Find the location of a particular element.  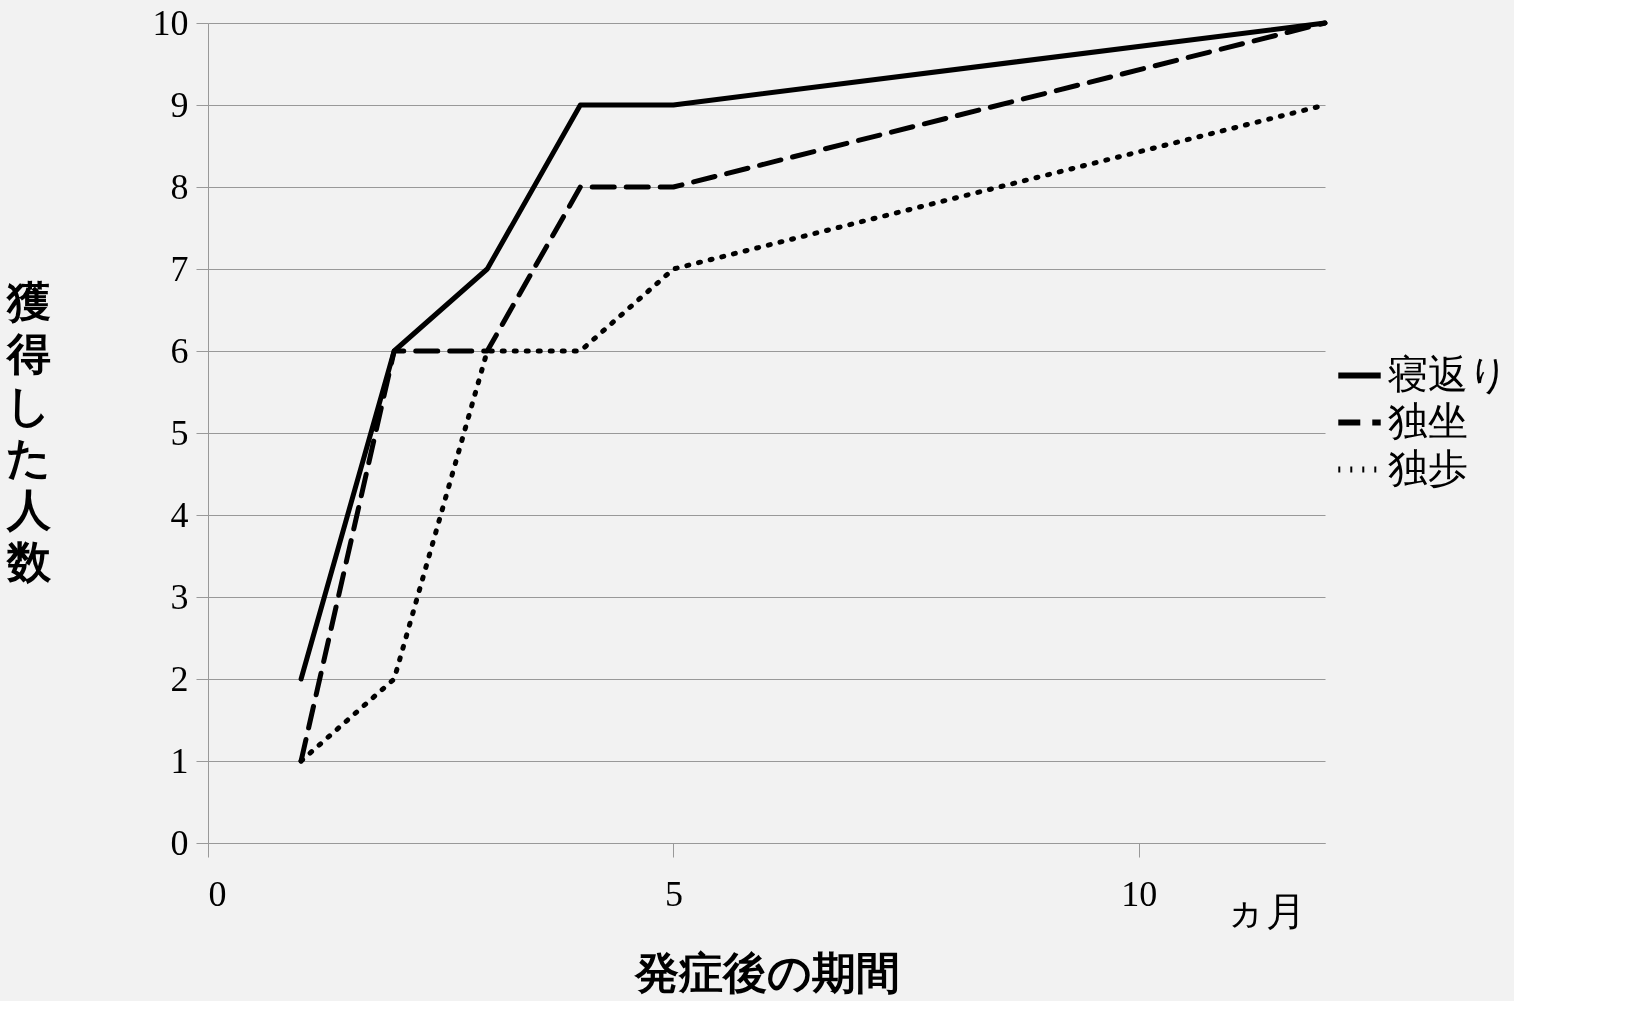

y-tick-label: 0 is located at coordinates (179, 842).